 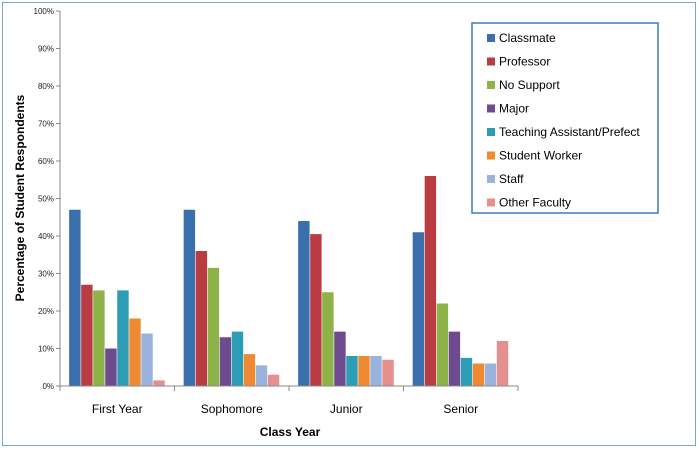 I want to click on y-axis-title: Percentage of Student Respondents, so click(x=20, y=197).